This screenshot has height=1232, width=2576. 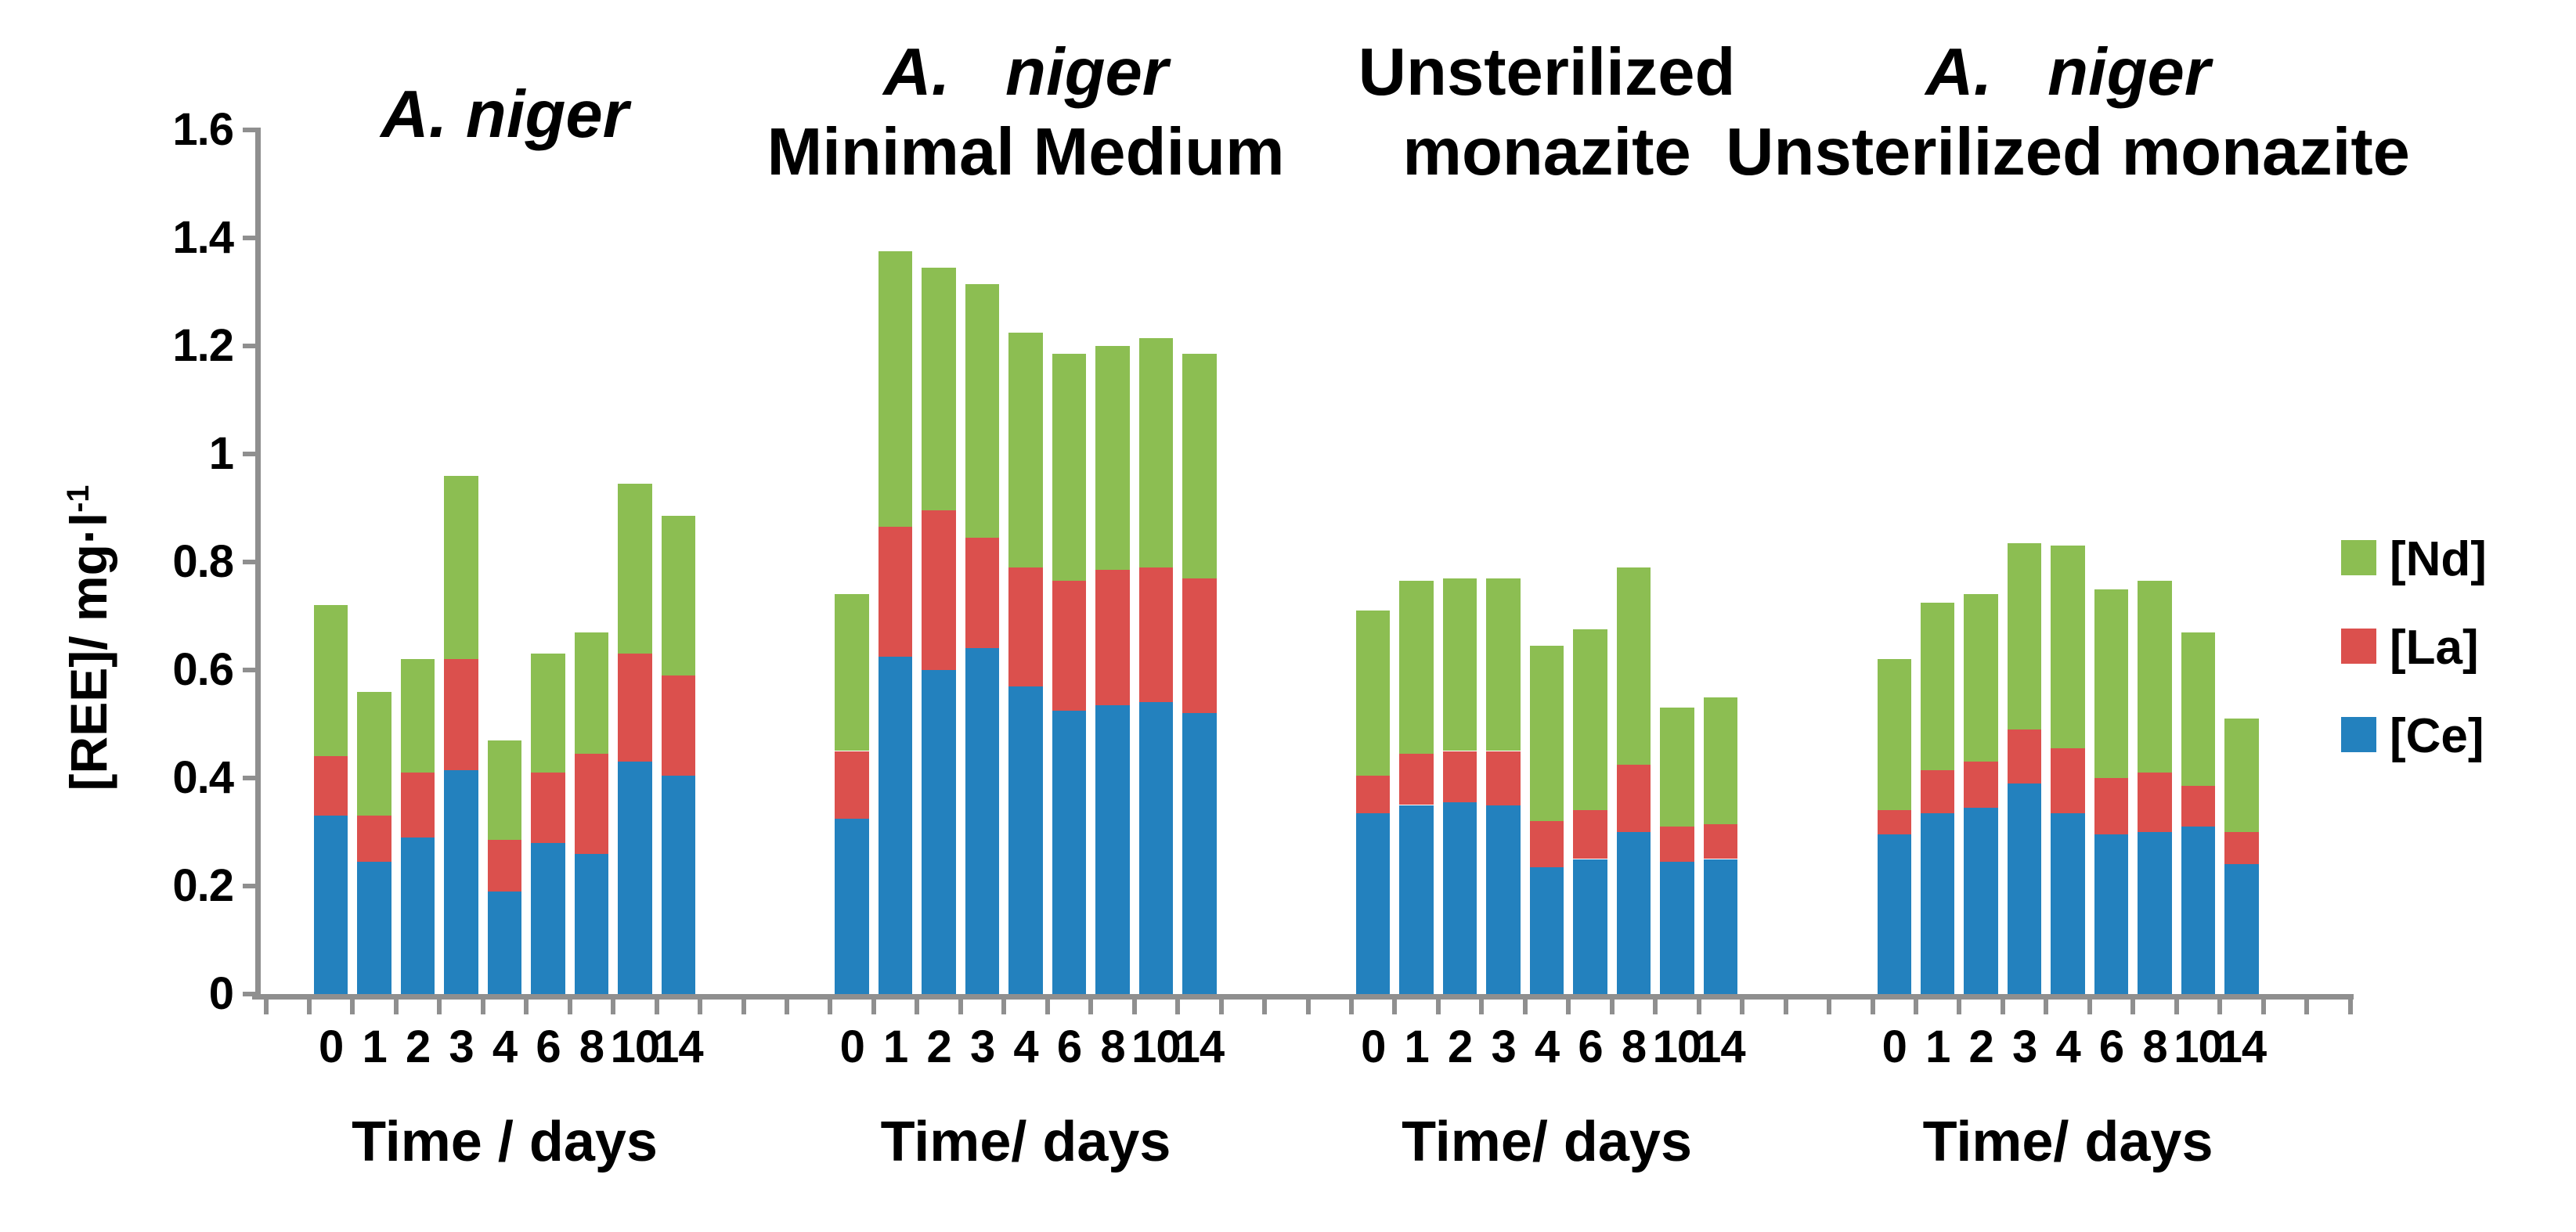 What do you see at coordinates (982, 1046) in the screenshot?
I see `x-axis-category-label: 3` at bounding box center [982, 1046].